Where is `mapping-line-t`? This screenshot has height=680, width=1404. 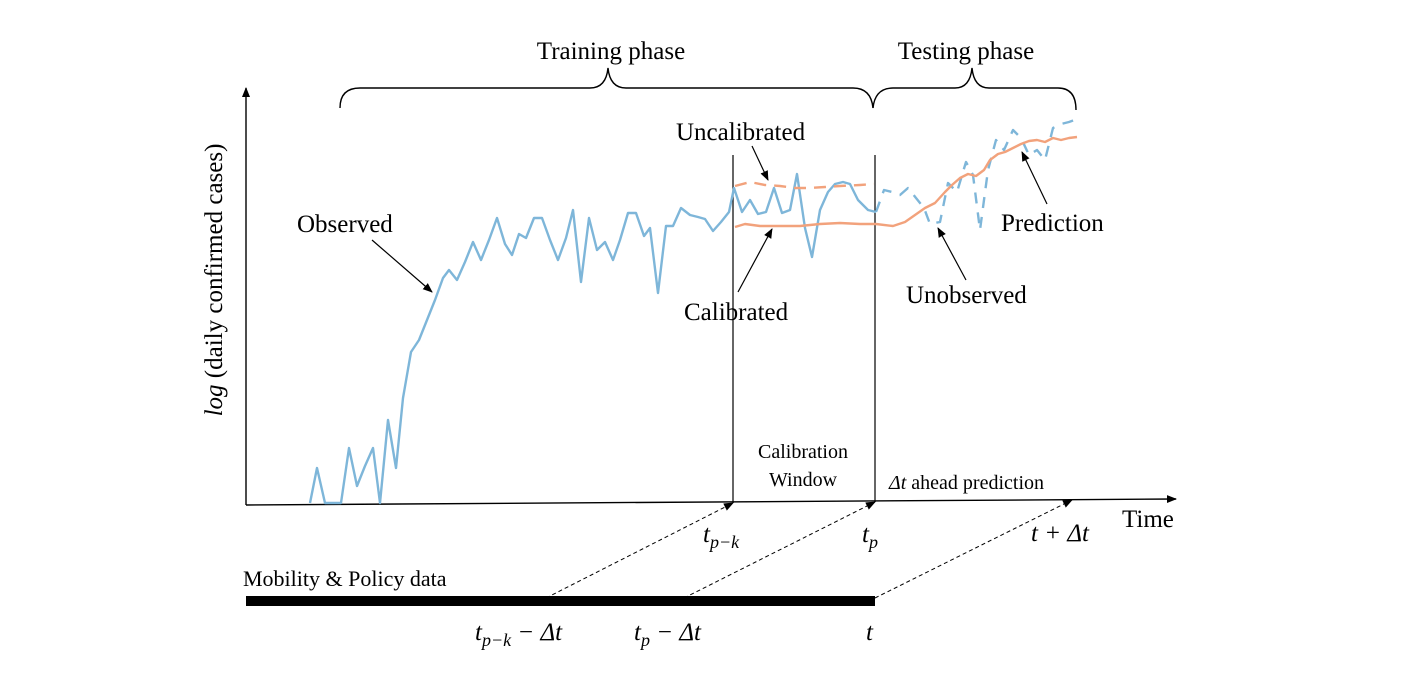 mapping-line-t is located at coordinates (973, 549).